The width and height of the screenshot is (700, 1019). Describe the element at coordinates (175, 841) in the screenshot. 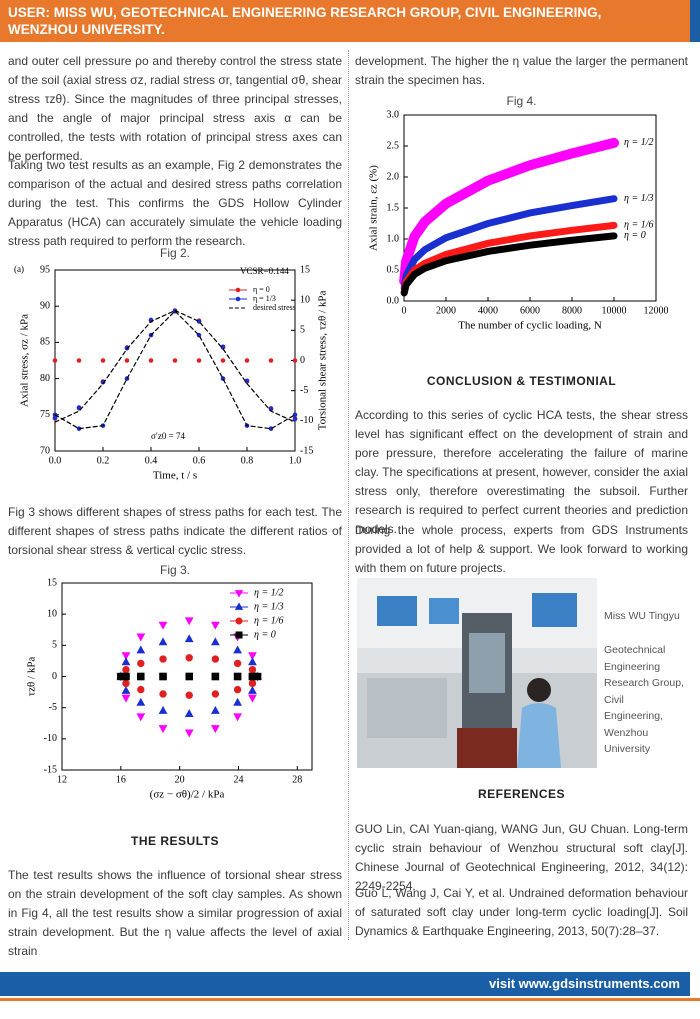

I see `section-heading: THE RESULTS` at that location.